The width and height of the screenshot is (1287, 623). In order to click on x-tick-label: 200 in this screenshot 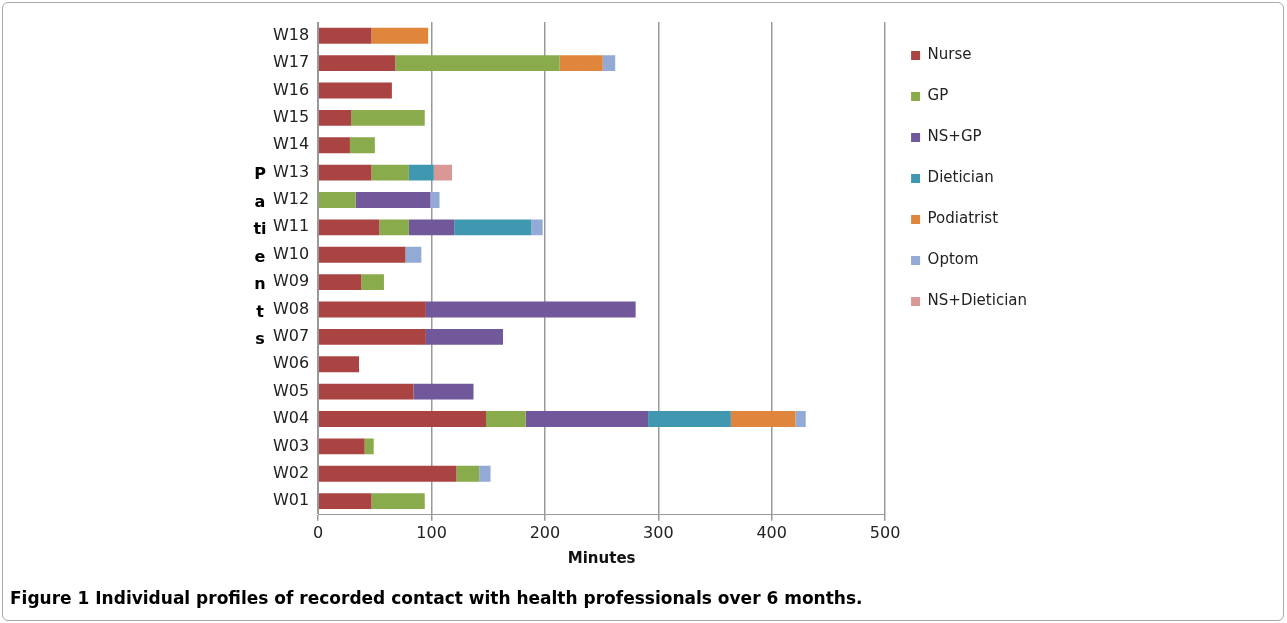, I will do `click(545, 532)`.